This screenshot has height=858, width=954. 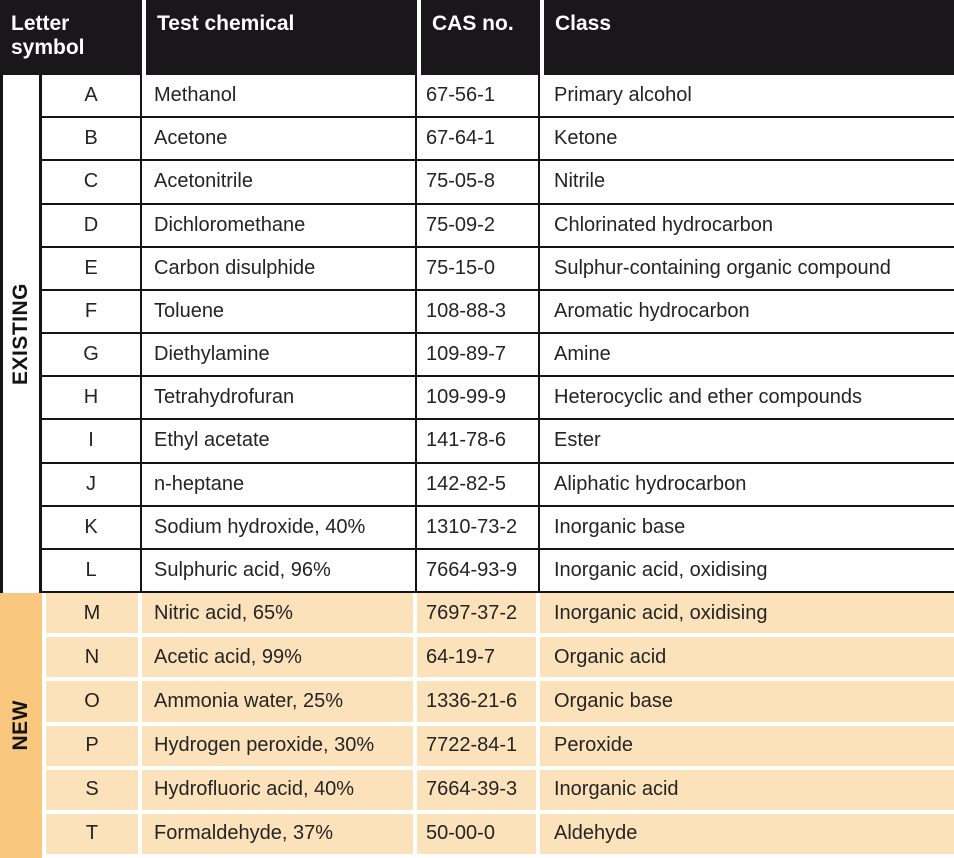 What do you see at coordinates (92, 96) in the screenshot?
I see `row-letter-symbol: A` at bounding box center [92, 96].